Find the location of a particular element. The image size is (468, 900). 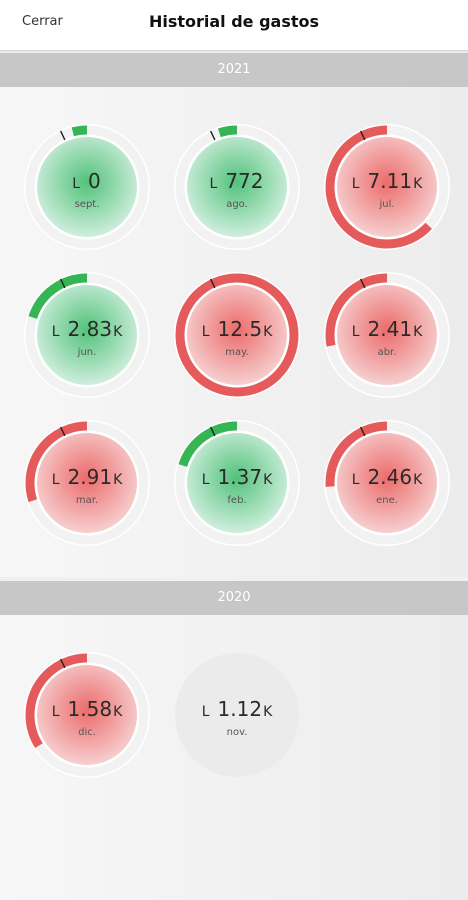

month-card: L 1.58K dic. is located at coordinates (87, 715).